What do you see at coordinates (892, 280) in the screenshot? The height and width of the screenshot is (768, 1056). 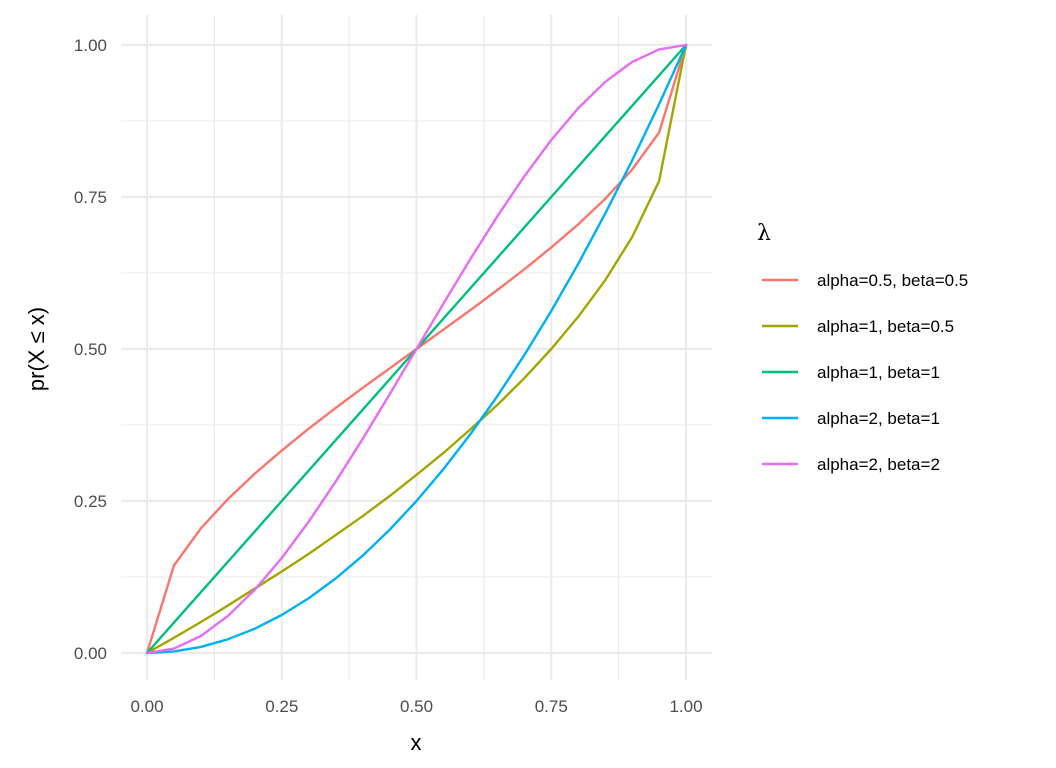 I see `legend-label: alpha=0.5, beta=0.5` at bounding box center [892, 280].